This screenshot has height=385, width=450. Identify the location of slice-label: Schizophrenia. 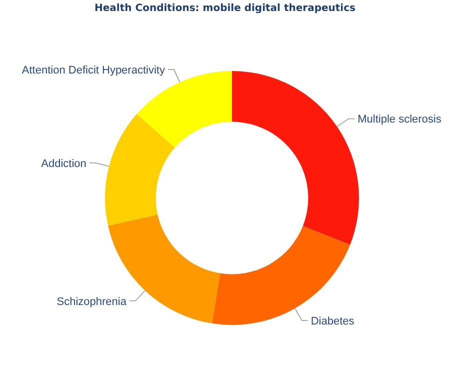
(92, 302).